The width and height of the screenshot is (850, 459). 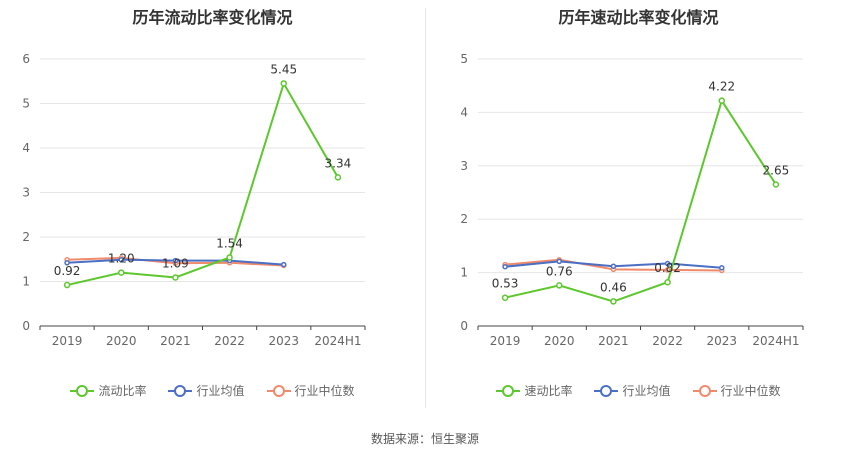 I want to click on panel-divider, so click(x=425, y=208).